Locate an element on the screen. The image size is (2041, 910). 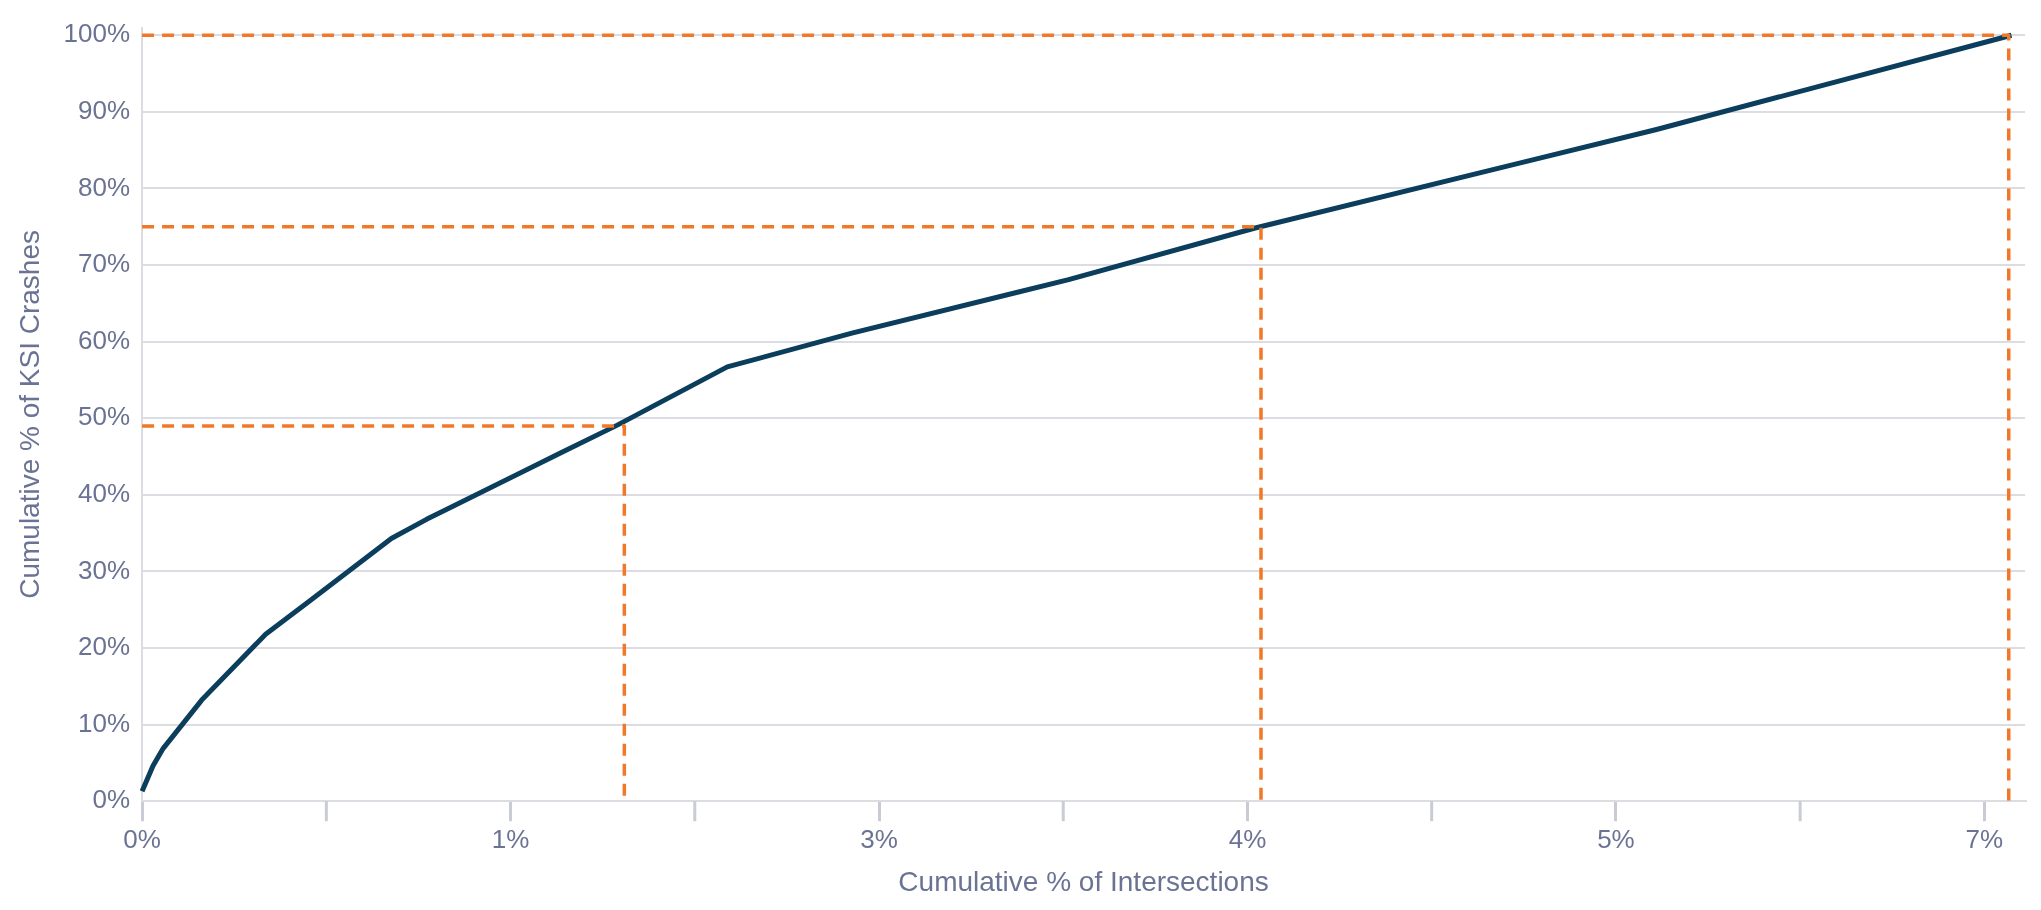
x-axis-title: Cumulative % of Intersections is located at coordinates (1083, 881).